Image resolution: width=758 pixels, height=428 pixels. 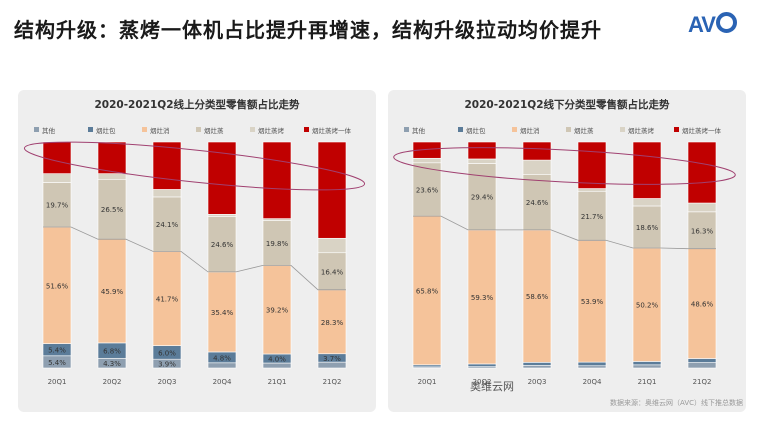 What do you see at coordinates (112, 352) in the screenshot?
I see `data-label: 6.8%` at bounding box center [112, 352].